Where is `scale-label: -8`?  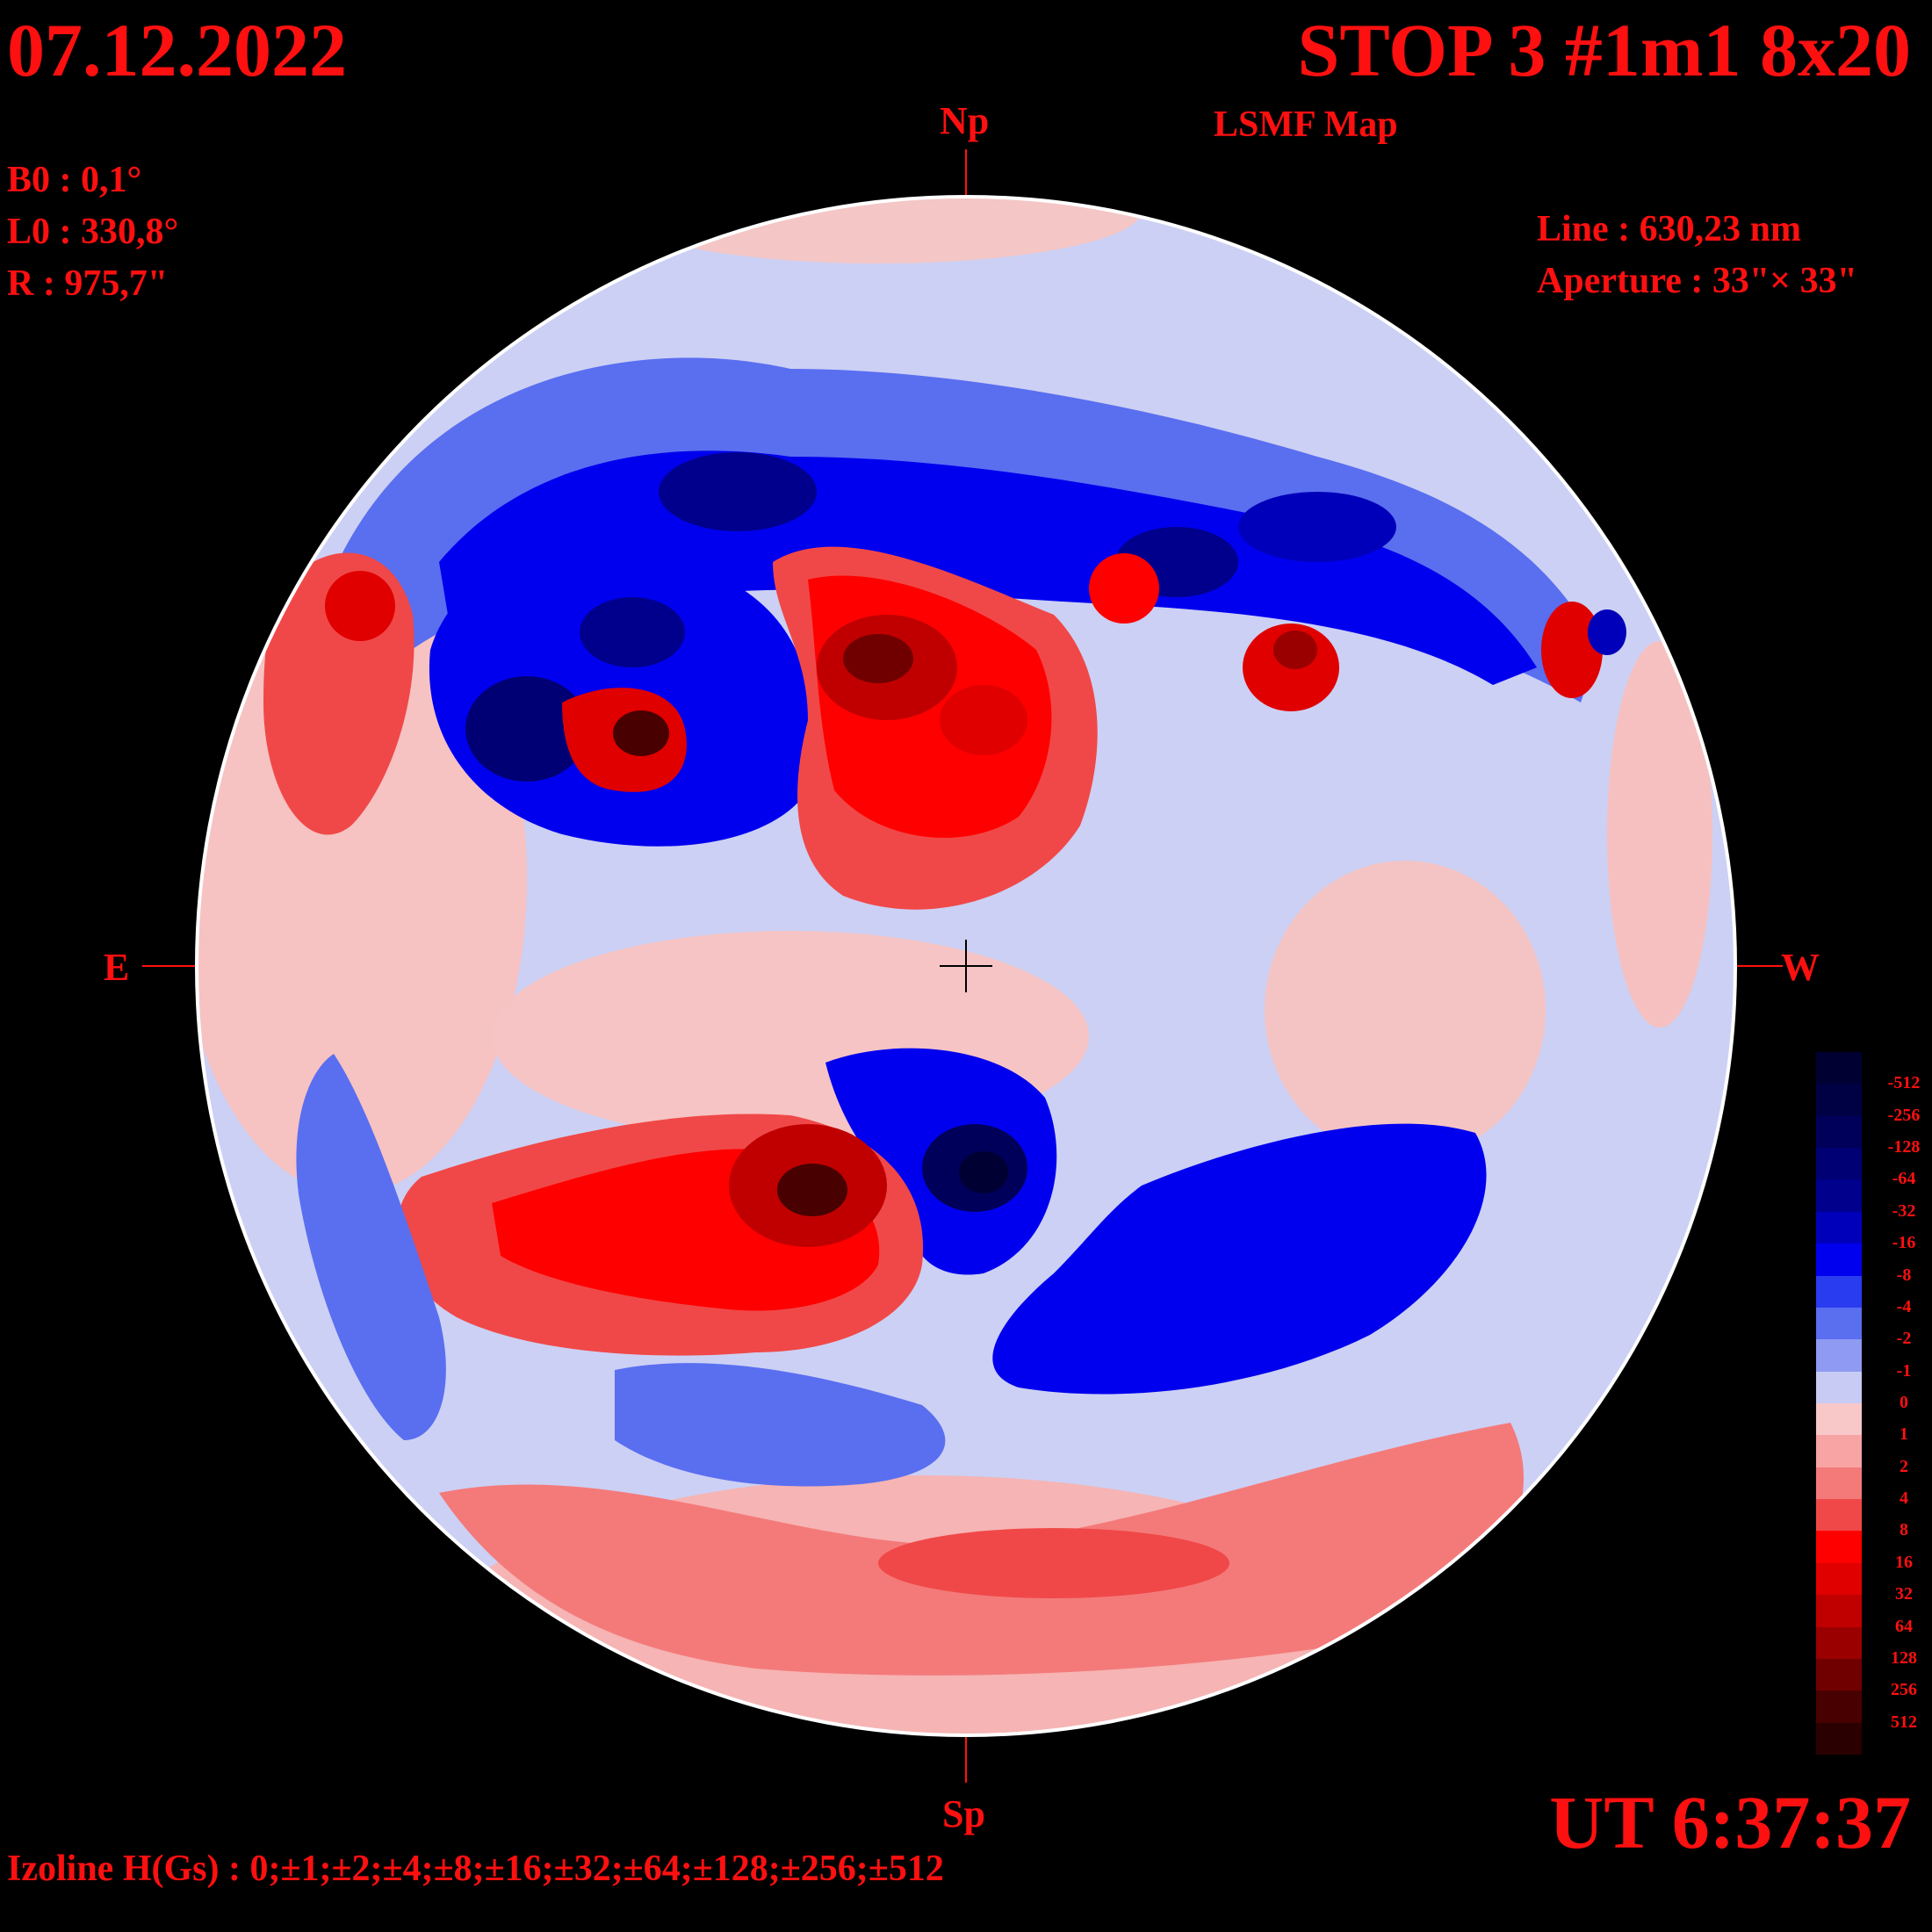
scale-label: -8 is located at coordinates (1904, 1275).